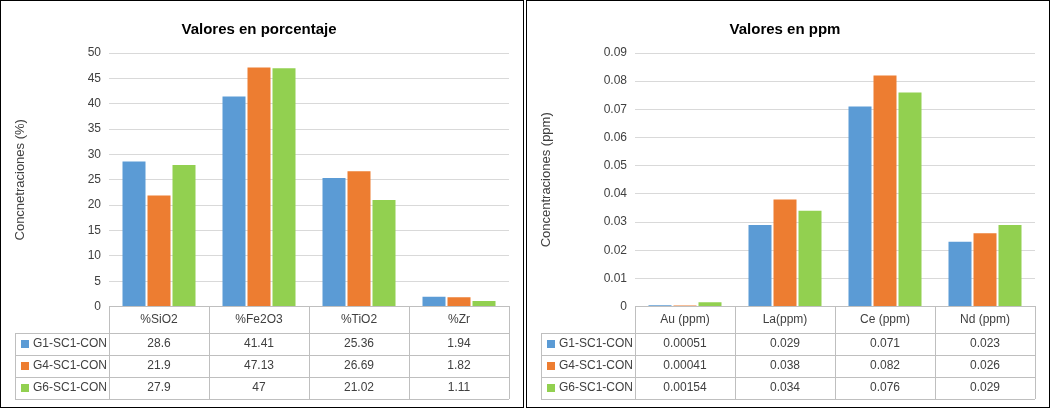 The image size is (1052, 410). What do you see at coordinates (615, 80) in the screenshot?
I see `y-tick-label: 0.08` at bounding box center [615, 80].